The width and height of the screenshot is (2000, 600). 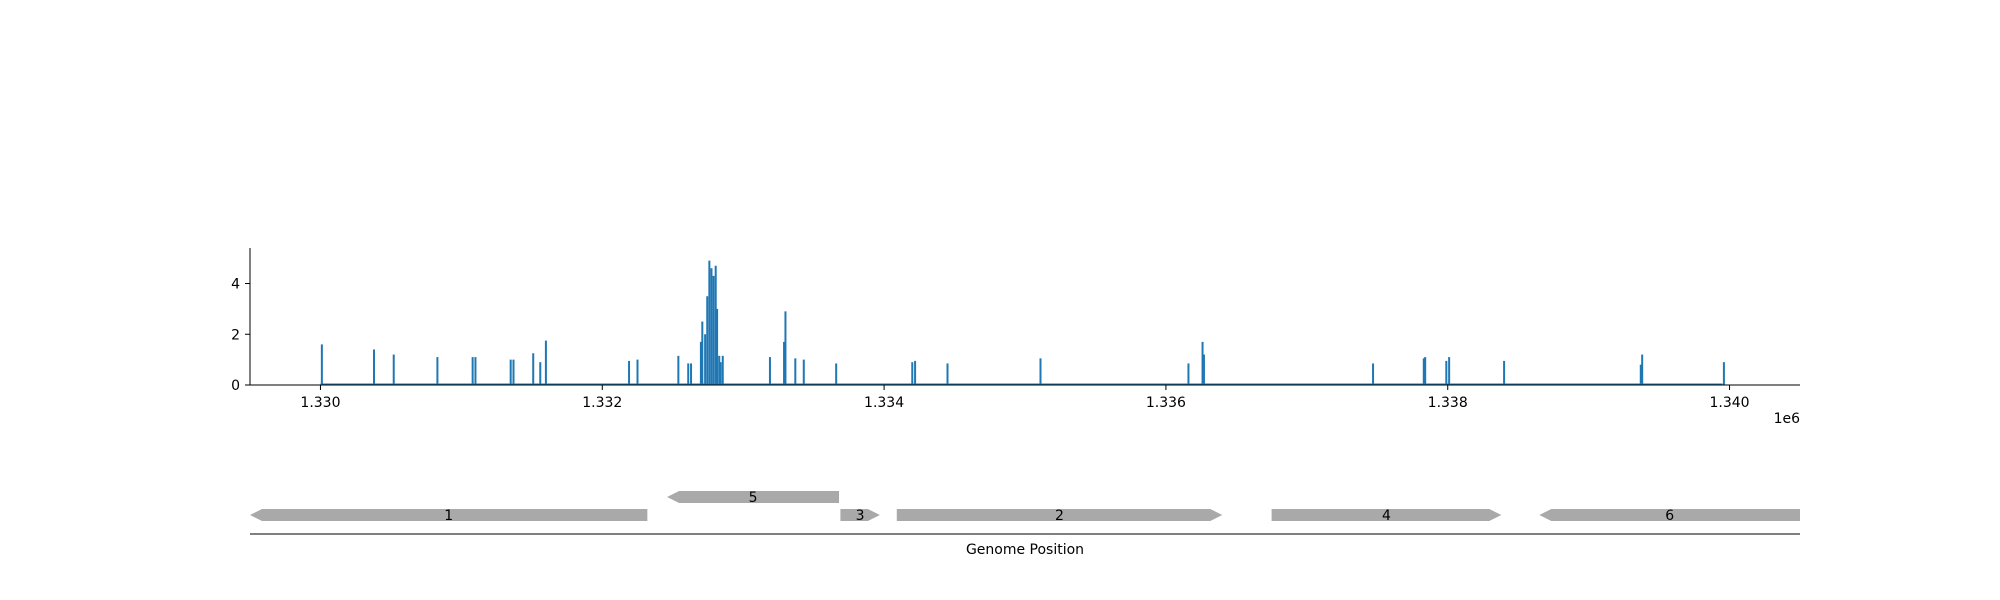 What do you see at coordinates (1025, 550) in the screenshot?
I see `x-axis-title: Genome Position` at bounding box center [1025, 550].